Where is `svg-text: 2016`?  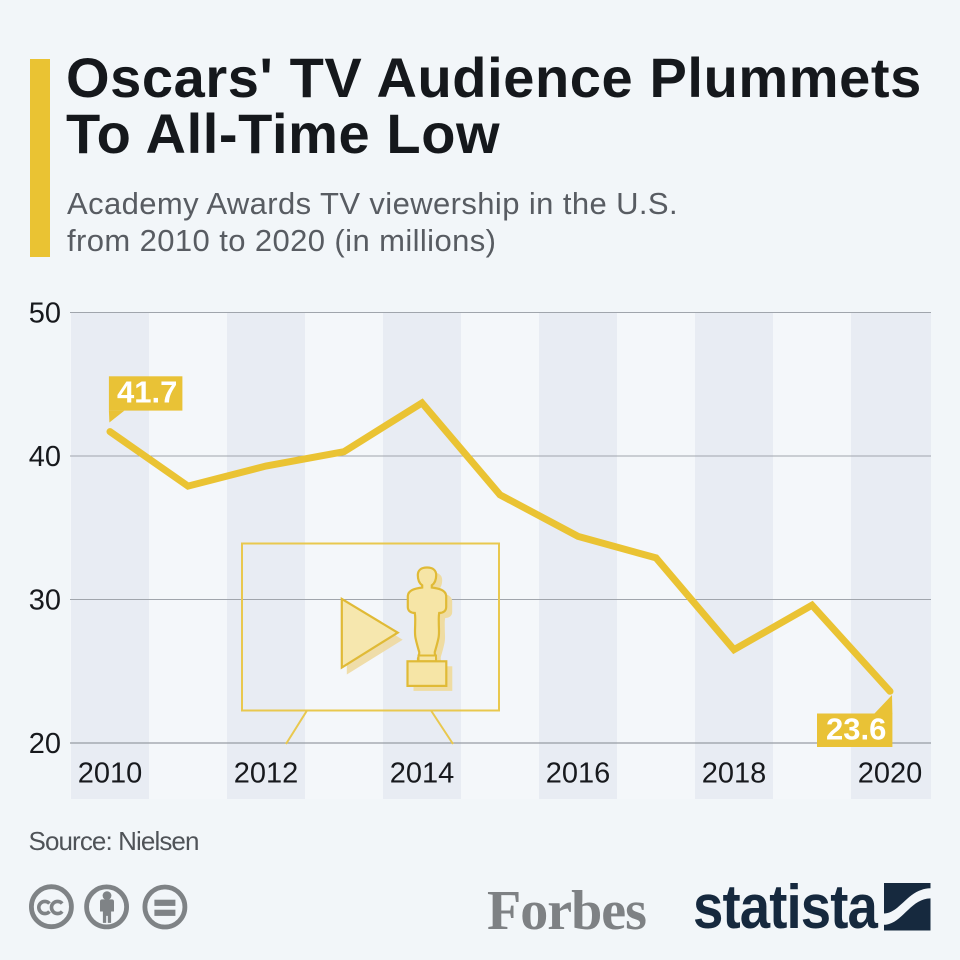
svg-text: 2016 is located at coordinates (578, 774).